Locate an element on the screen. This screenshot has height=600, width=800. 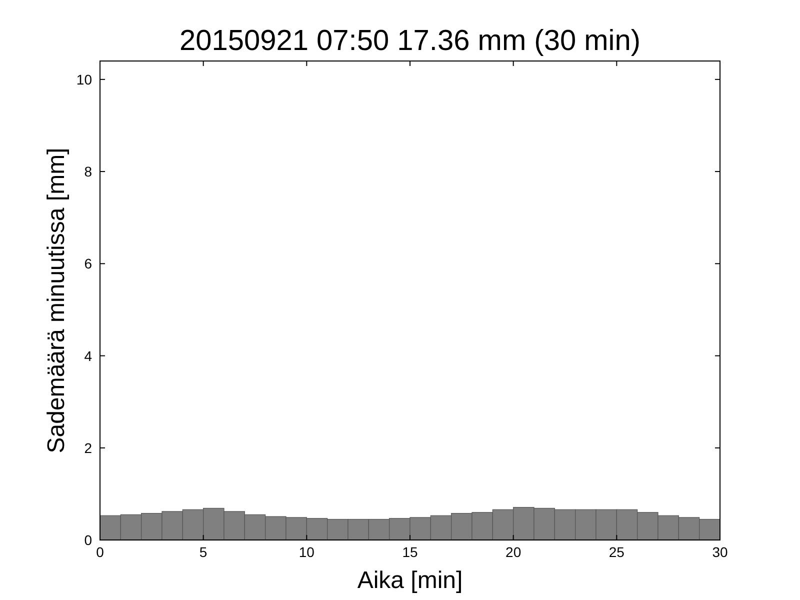
y-tick-label: 2 is located at coordinates (88, 448).